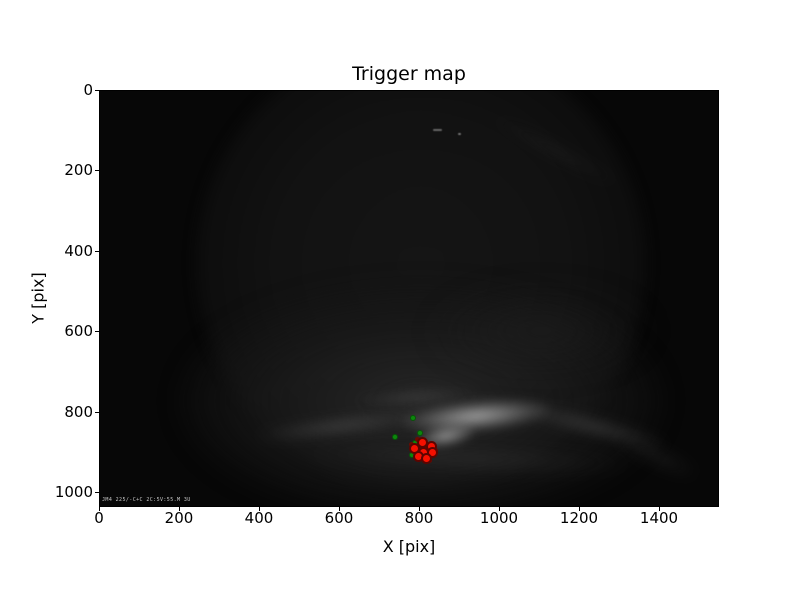 The image size is (800, 600). Describe the element at coordinates (499, 518) in the screenshot. I see `x-tick-label: 1000` at that location.